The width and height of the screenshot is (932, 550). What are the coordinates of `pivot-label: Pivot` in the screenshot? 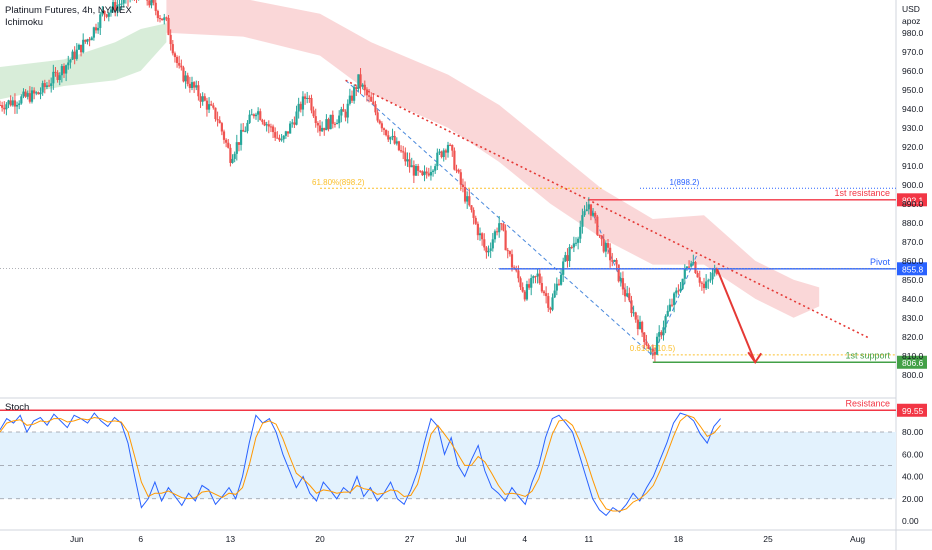 It's located at (880, 262).